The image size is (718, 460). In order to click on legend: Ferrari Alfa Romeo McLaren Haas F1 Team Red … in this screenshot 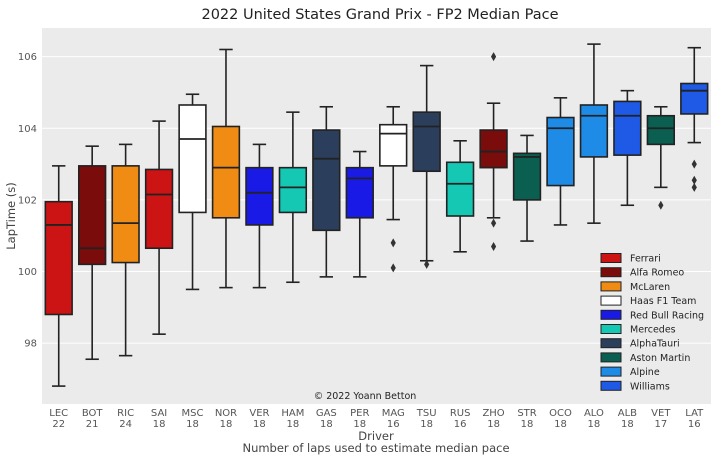, I will do `click(652, 322)`.